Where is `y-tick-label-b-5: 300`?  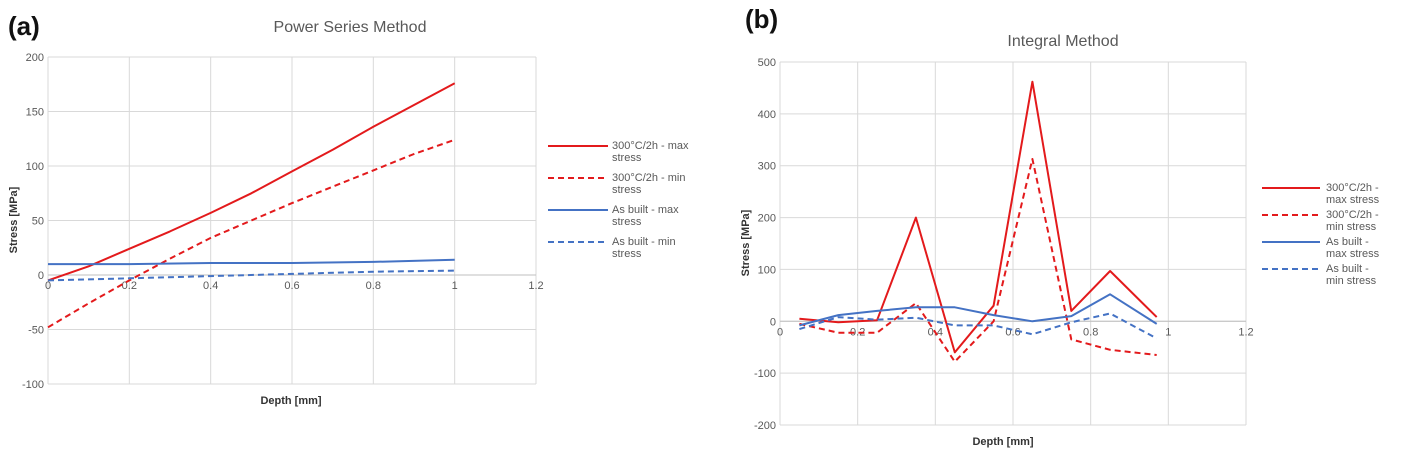
y-tick-label-b-5: 300 is located at coordinates (767, 167).